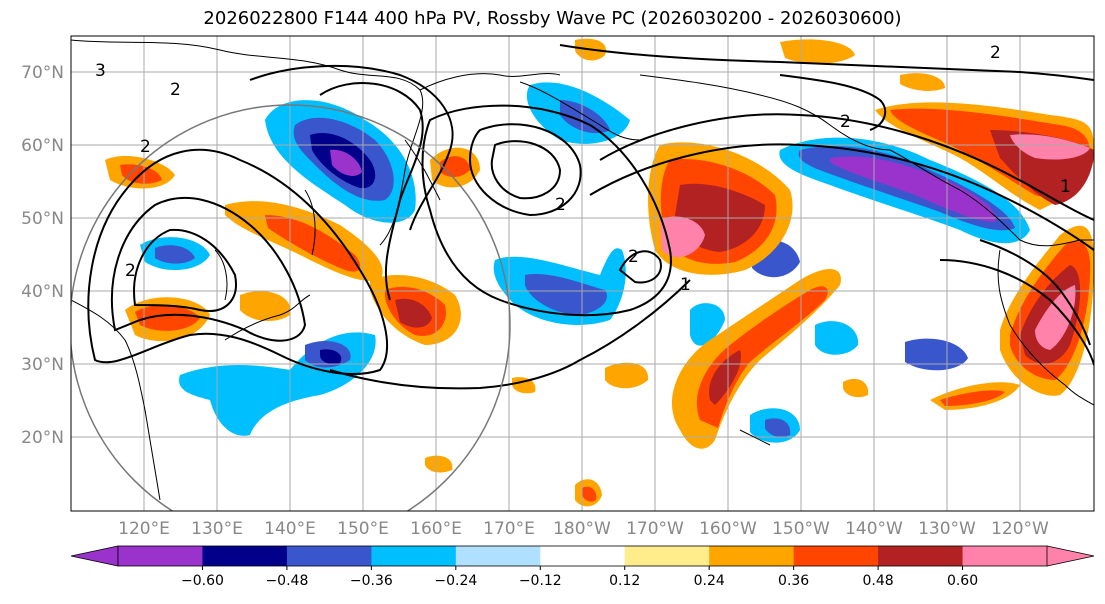  I want to click on positive-anomaly-east-pacific-peak, so click(682, 237).